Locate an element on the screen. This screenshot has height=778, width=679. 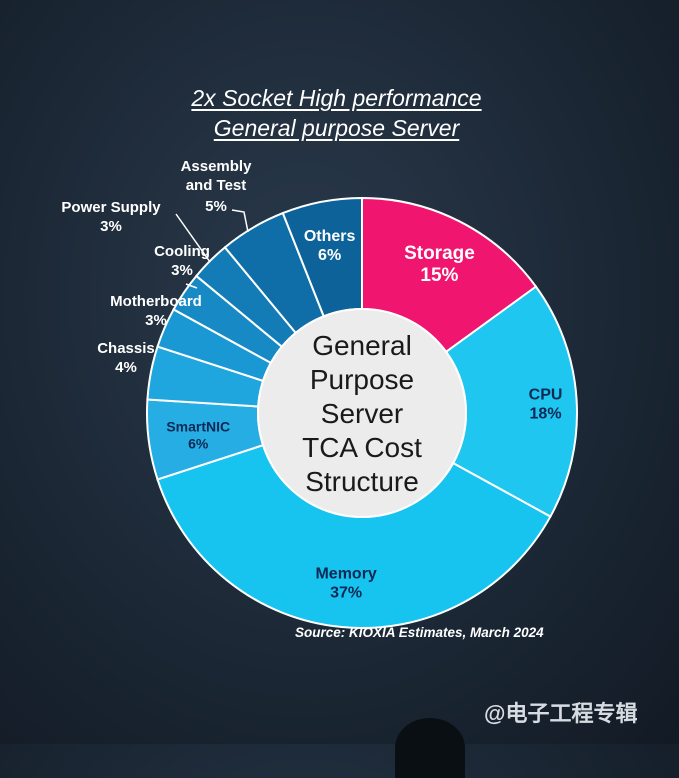
label-memory: Memory is located at coordinates (345, 574).